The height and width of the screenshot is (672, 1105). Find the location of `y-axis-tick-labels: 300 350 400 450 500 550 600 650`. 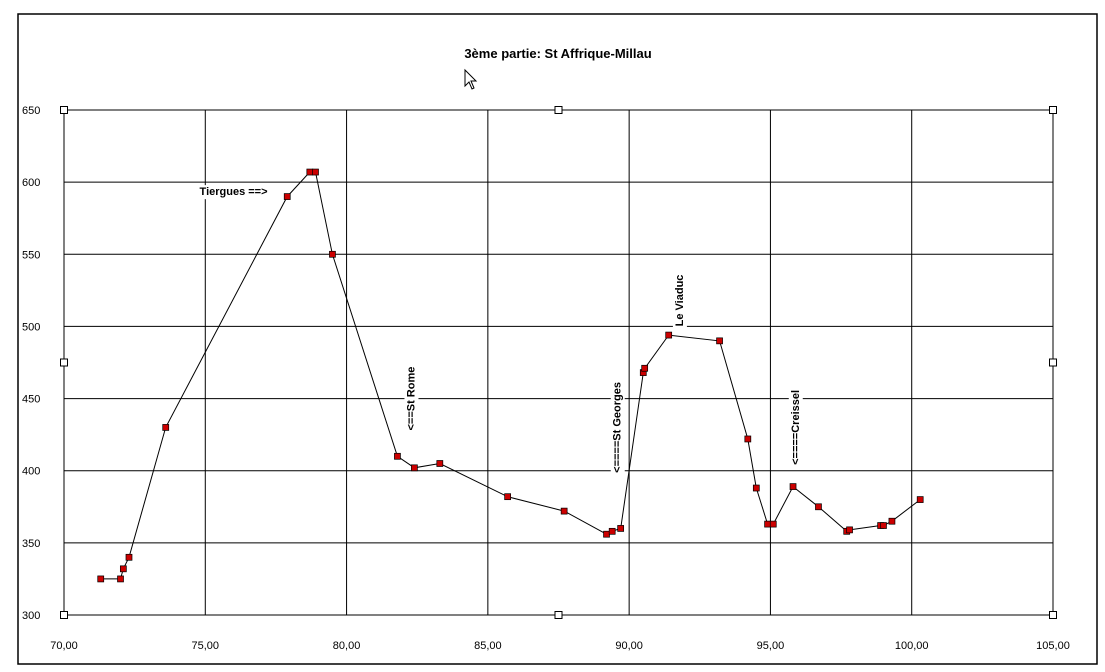

y-axis-tick-labels: 300 350 400 450 500 550 600 650 is located at coordinates (31, 363).